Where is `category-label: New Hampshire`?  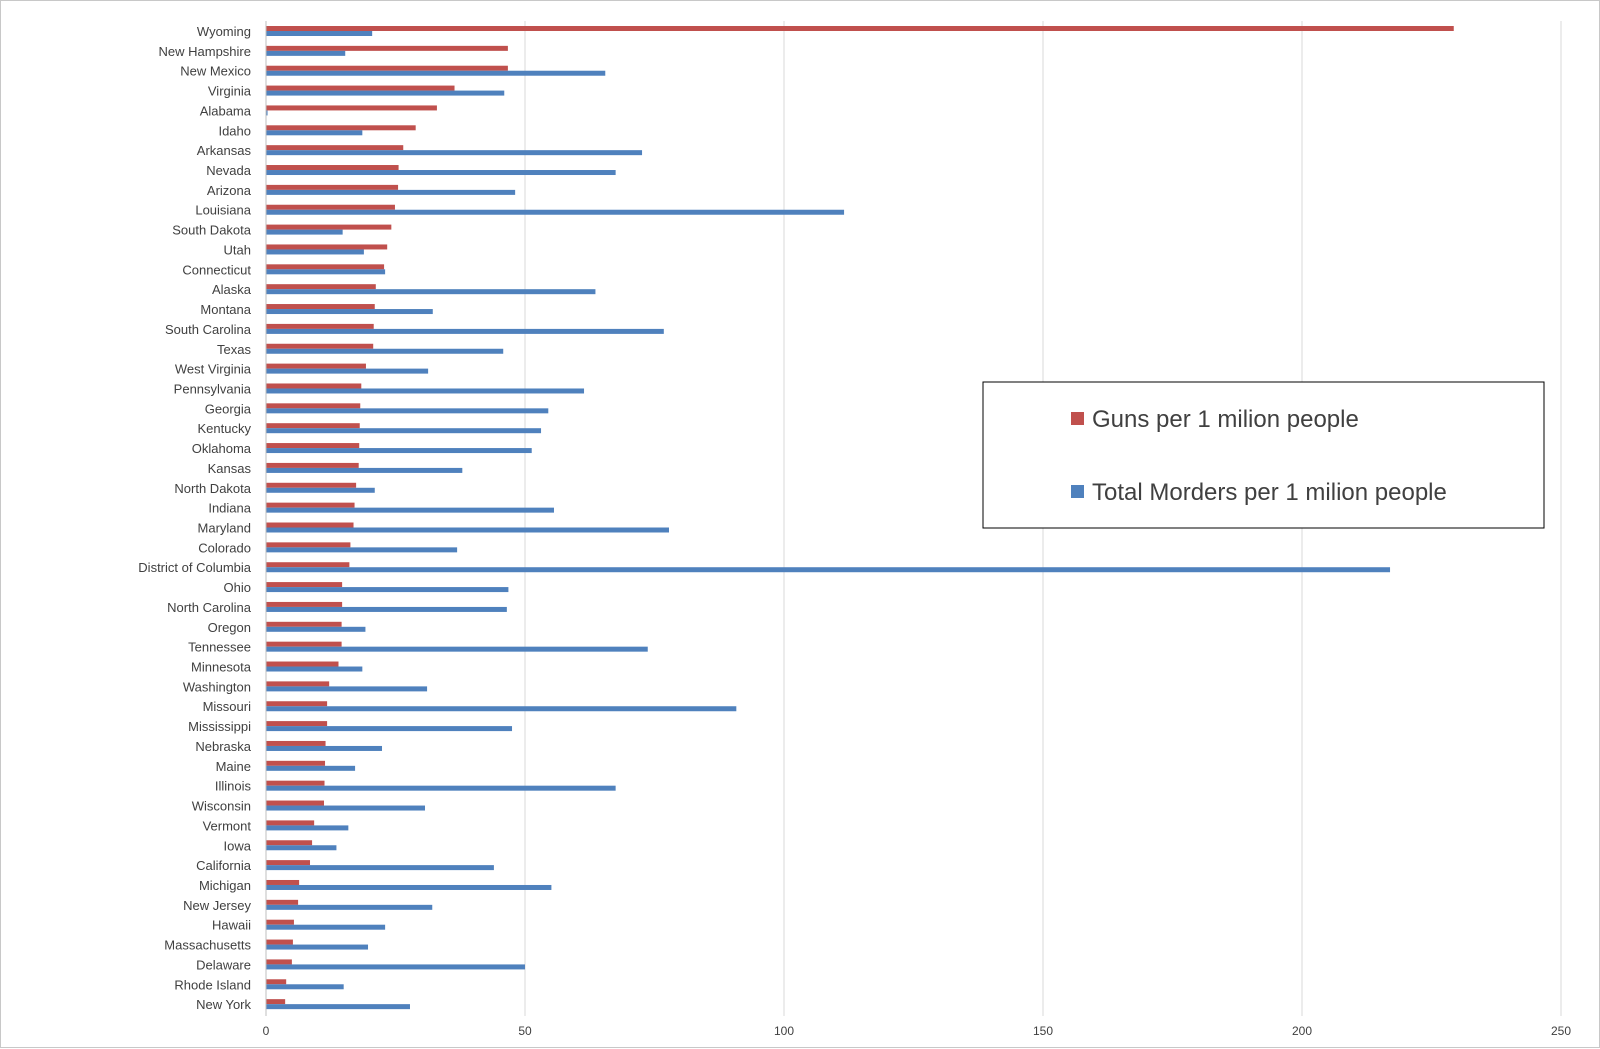
category-label: New Hampshire is located at coordinates (205, 51).